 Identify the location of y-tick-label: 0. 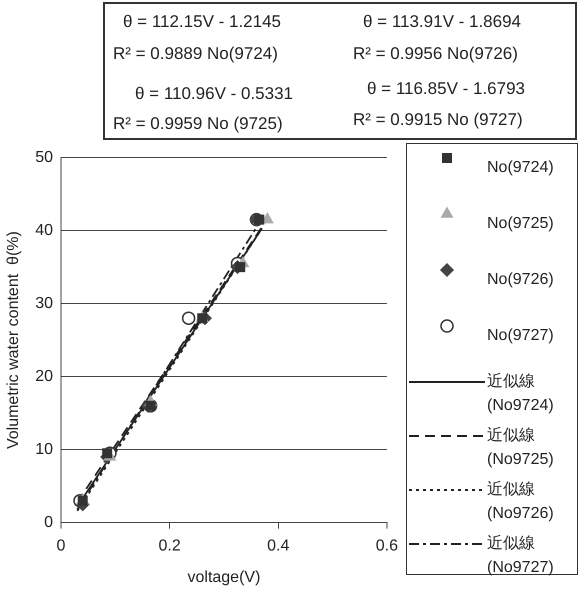
(49, 523).